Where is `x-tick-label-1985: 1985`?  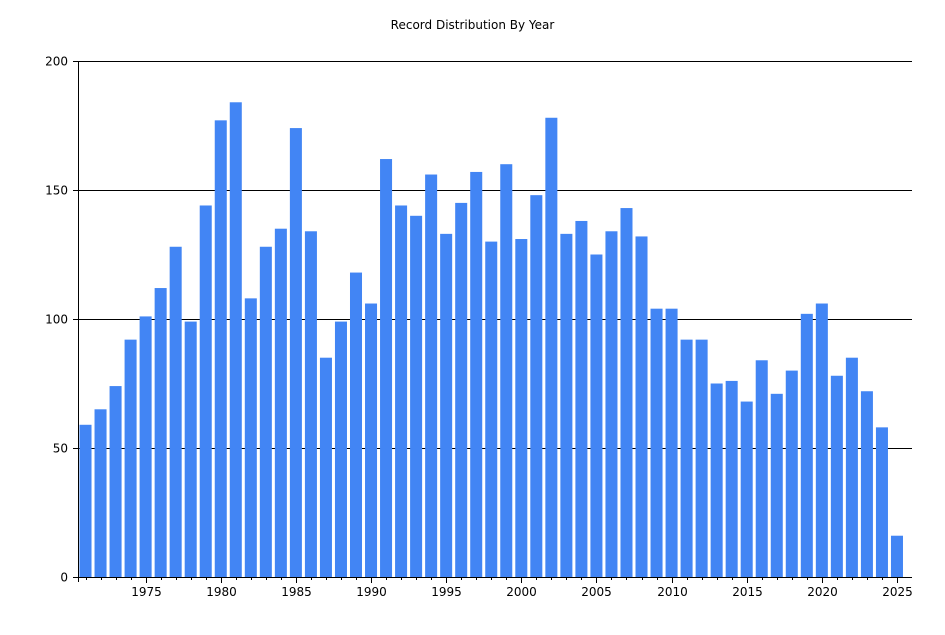 x-tick-label-1985: 1985 is located at coordinates (296, 592).